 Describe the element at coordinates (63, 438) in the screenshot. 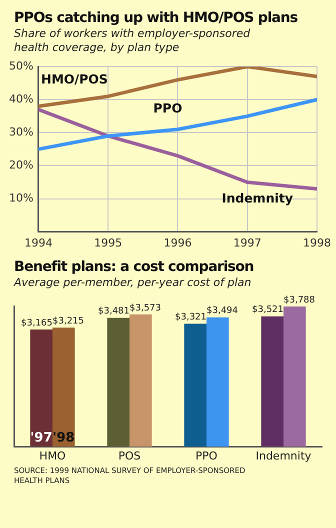

I see `series-label: '98` at that location.